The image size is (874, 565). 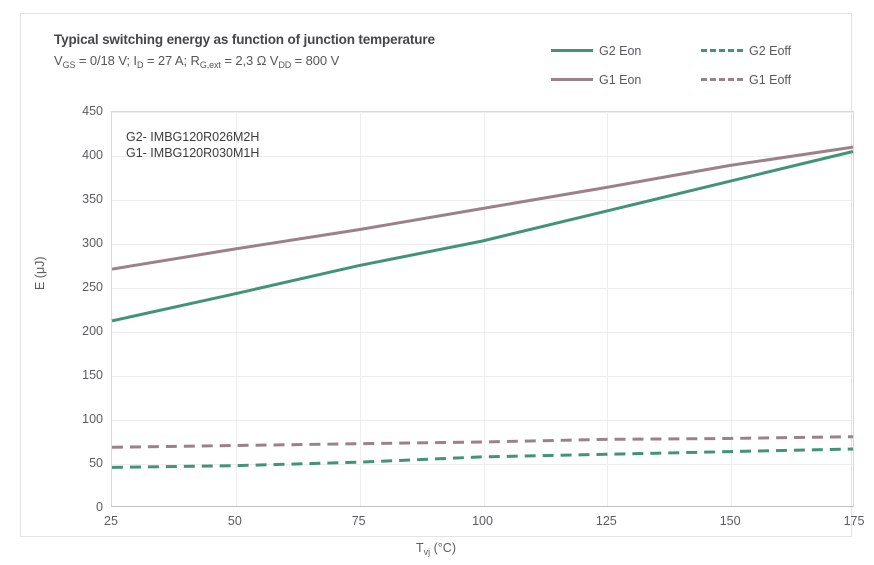 I want to click on y-tick-label: 300, so click(x=92, y=243).